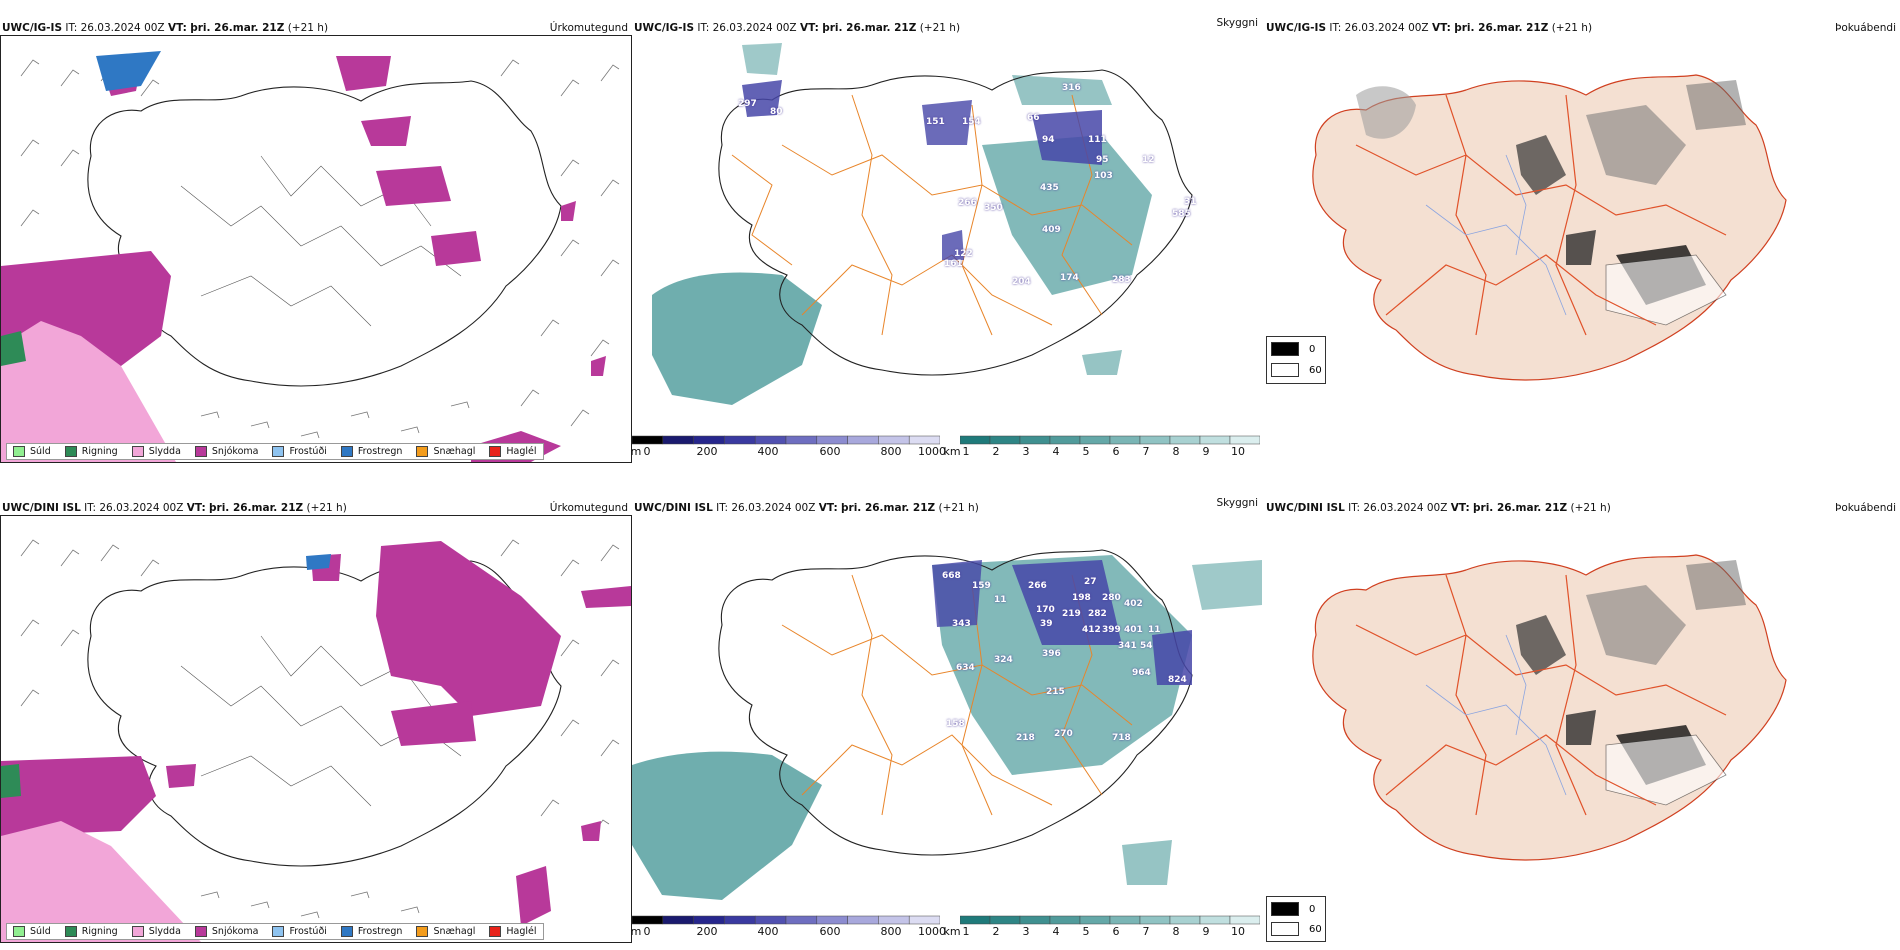 This screenshot has height=950, width=1900. What do you see at coordinates (981, 586) in the screenshot?
I see `vis-value: 159` at bounding box center [981, 586].